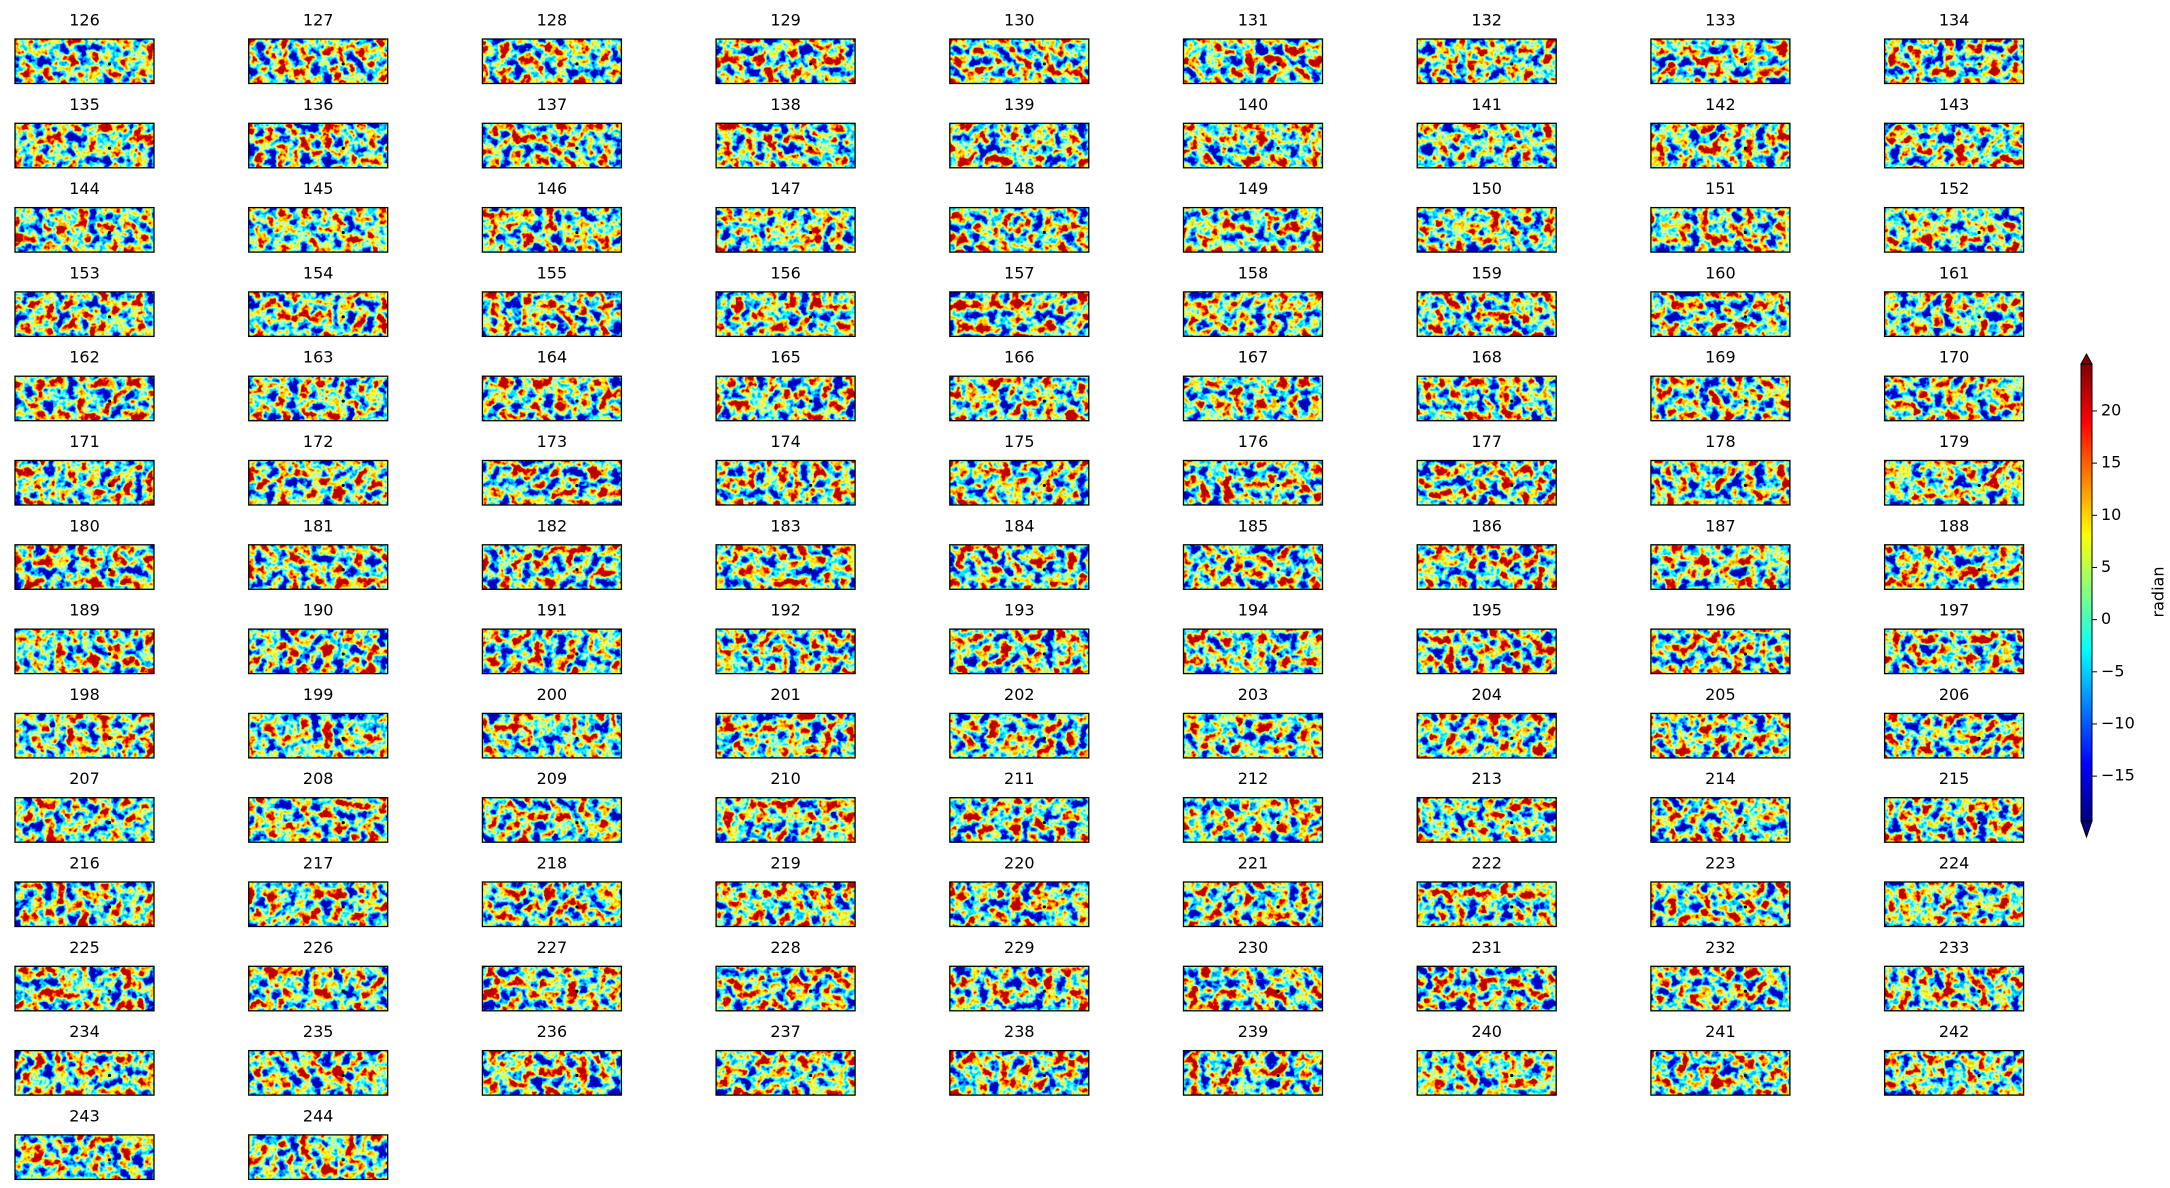  I want to click on panel-title: 232, so click(1720, 947).